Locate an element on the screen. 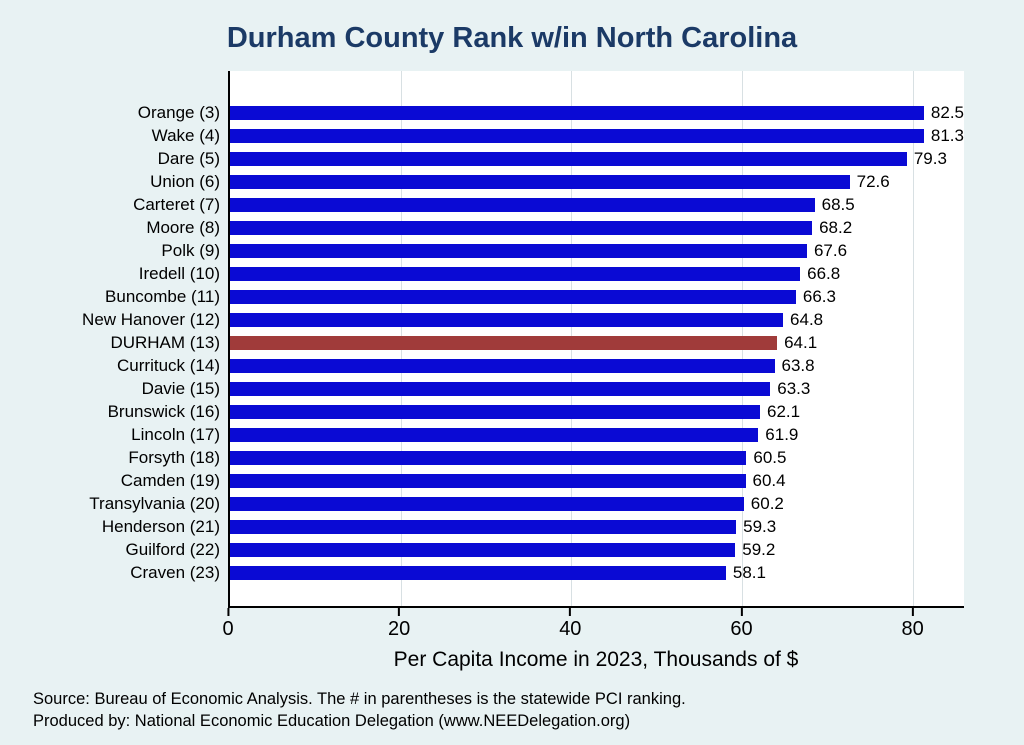 The image size is (1024, 745). category-label: Brunswick (16) is located at coordinates (163, 411).